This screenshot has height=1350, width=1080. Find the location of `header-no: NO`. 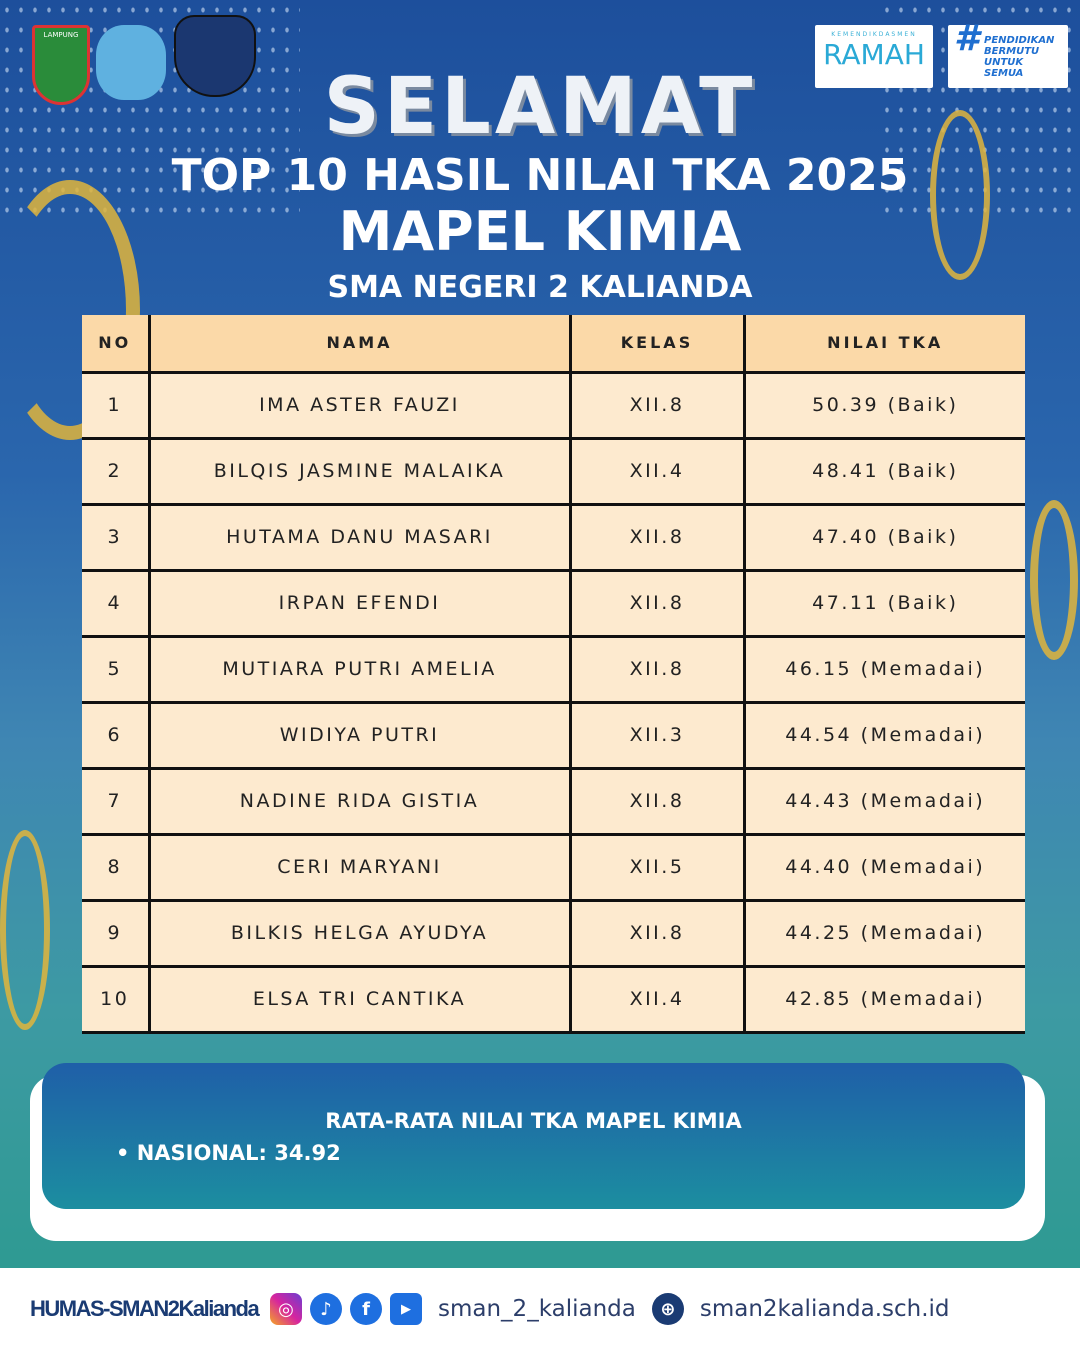

header-no: NO is located at coordinates (116, 344).